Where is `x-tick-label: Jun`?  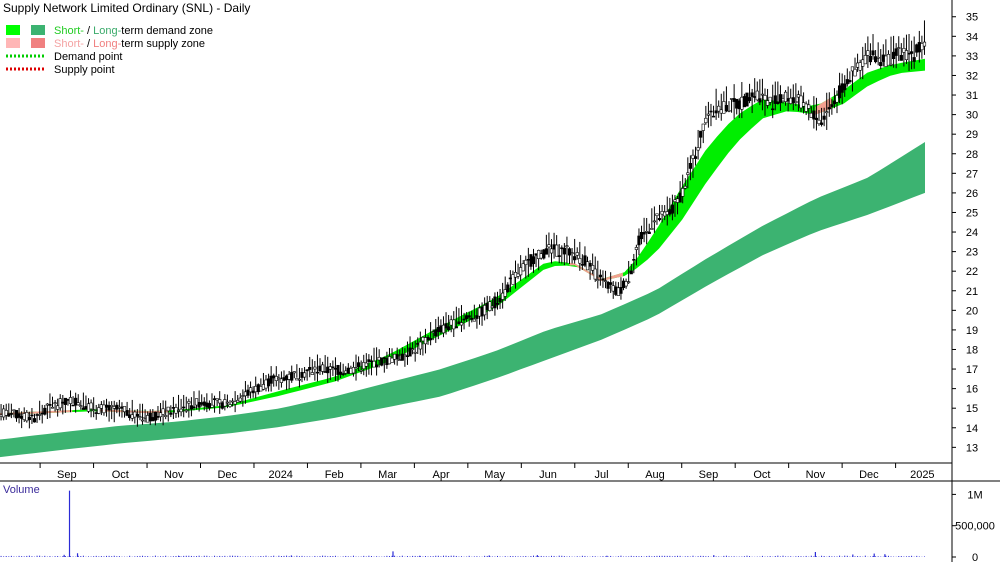 x-tick-label: Jun is located at coordinates (548, 475).